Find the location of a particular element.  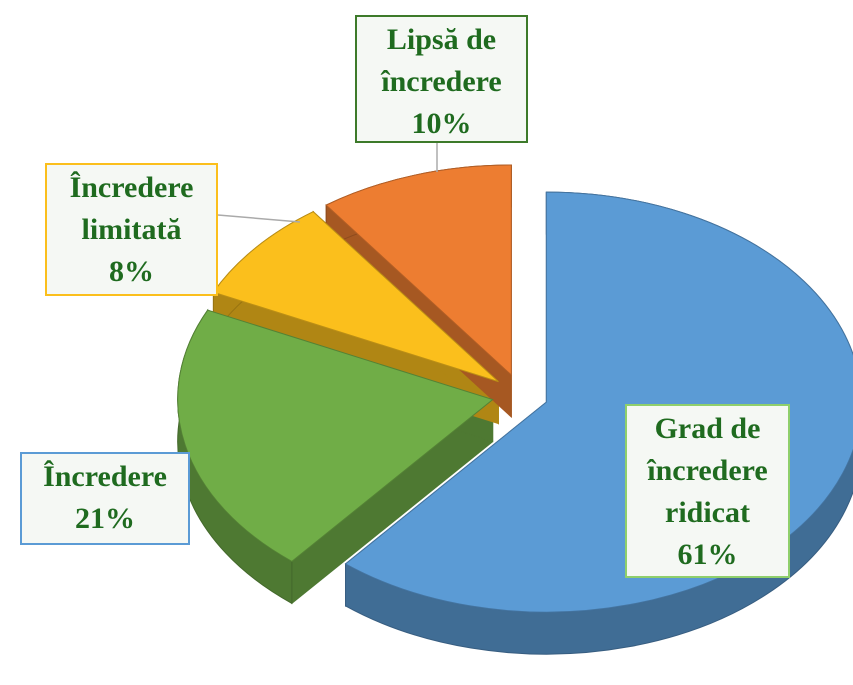

label-value: 61% is located at coordinates (707, 554).